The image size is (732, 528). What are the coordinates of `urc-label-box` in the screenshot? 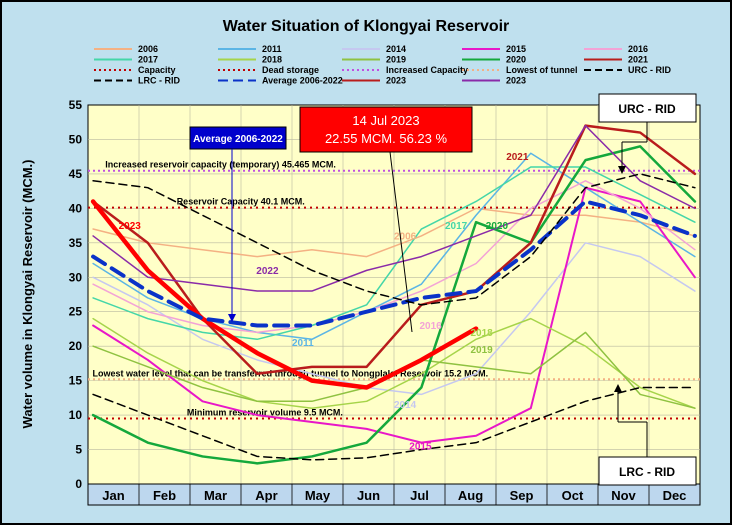 It's located at (647, 108).